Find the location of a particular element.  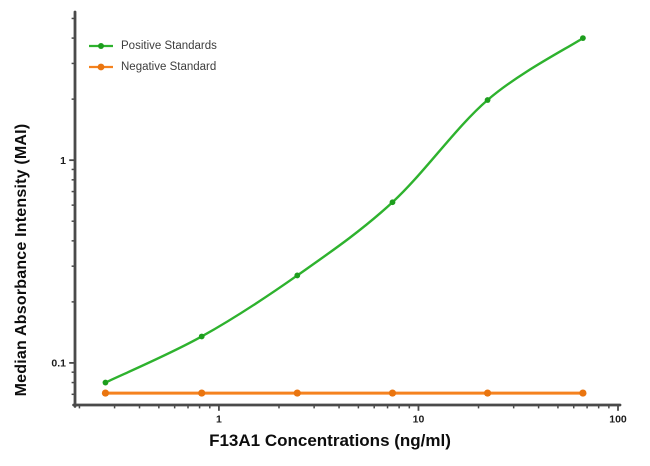

legend-item-positive-standards: Positive Standards is located at coordinates (152, 46).